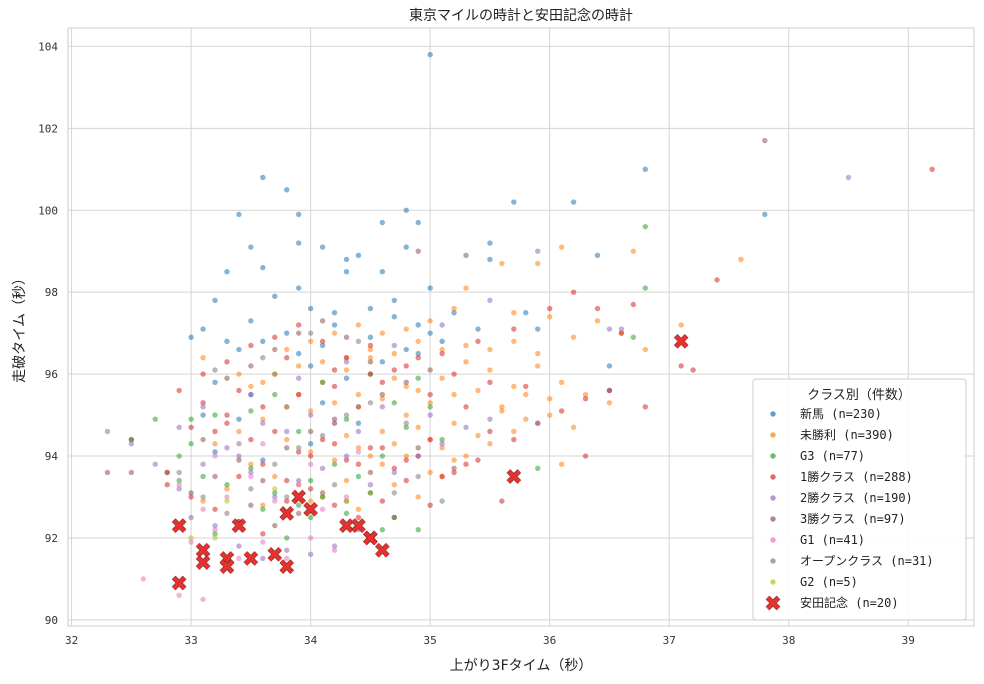 The height and width of the screenshot is (684, 984). What do you see at coordinates (20, 327) in the screenshot?
I see `y-axis-title: 走破タイム（秒）` at bounding box center [20, 327].